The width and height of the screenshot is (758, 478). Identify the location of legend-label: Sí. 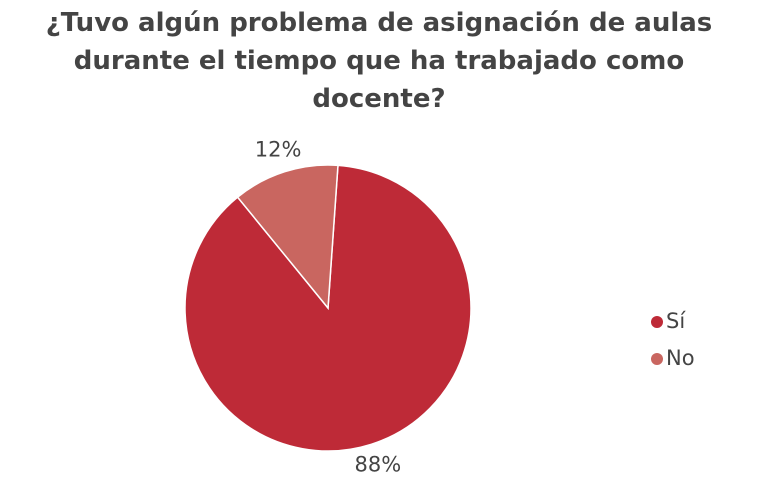
(676, 321).